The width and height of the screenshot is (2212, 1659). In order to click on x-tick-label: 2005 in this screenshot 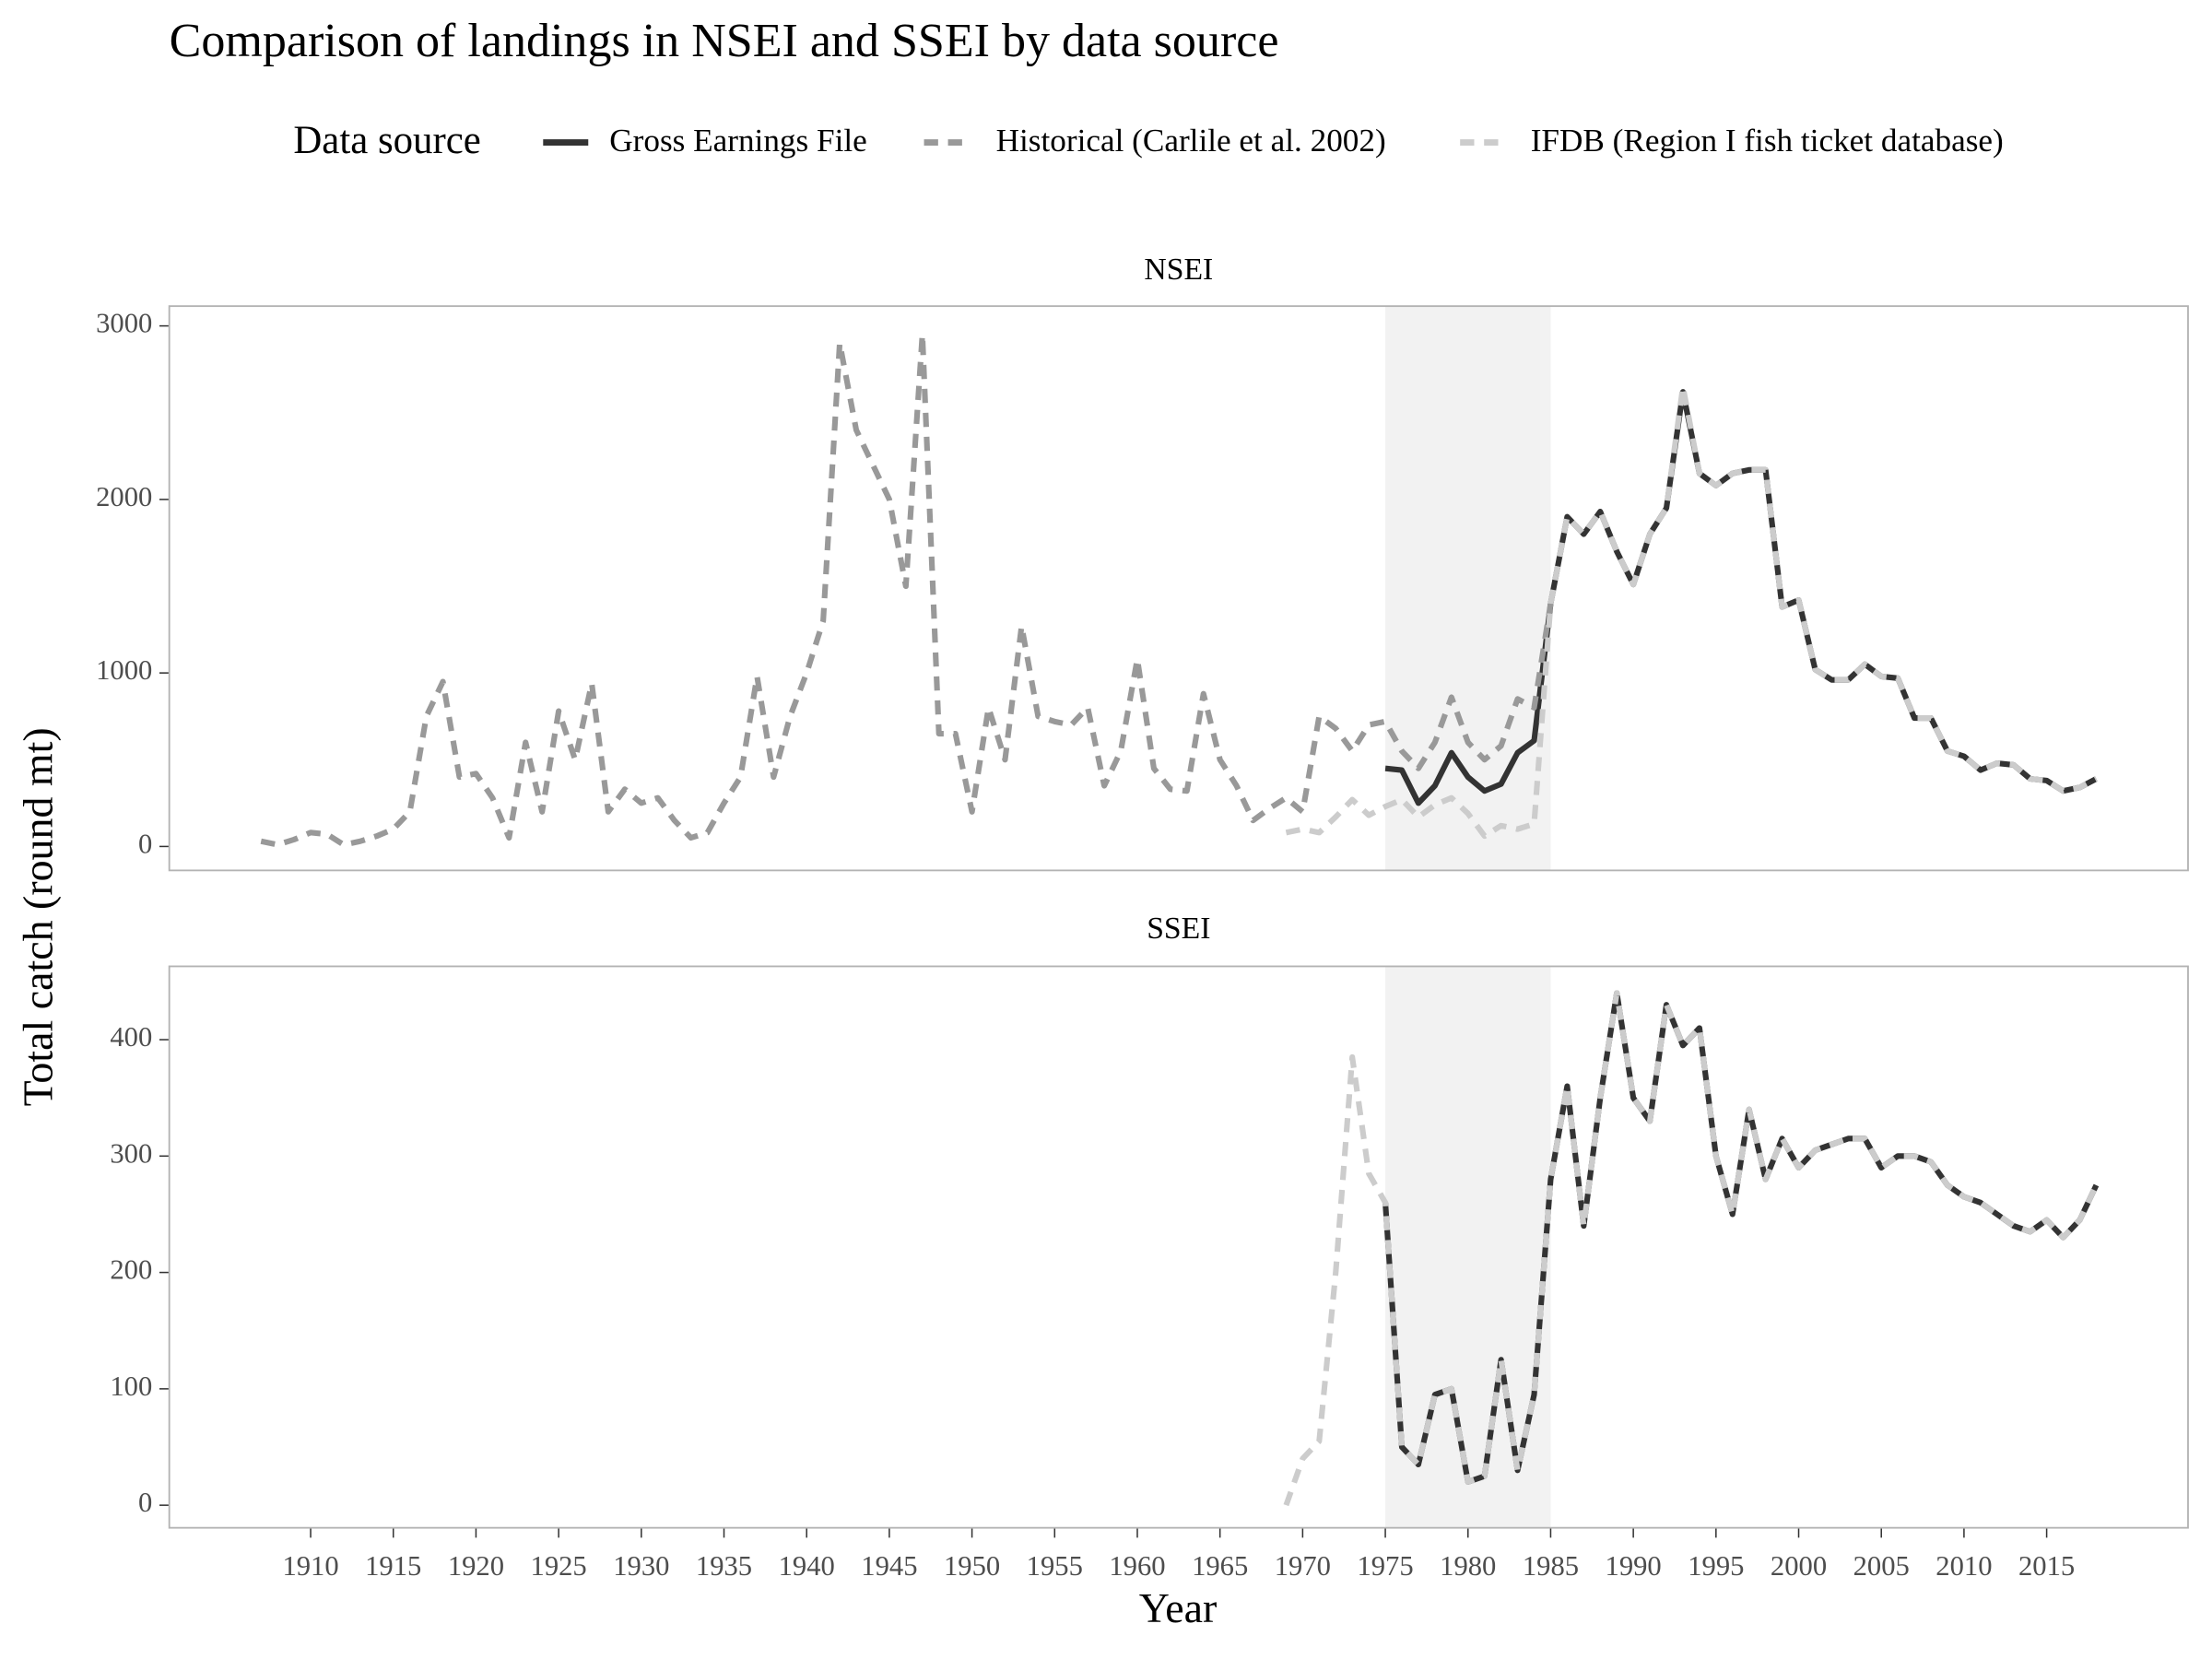, I will do `click(1881, 1566)`.